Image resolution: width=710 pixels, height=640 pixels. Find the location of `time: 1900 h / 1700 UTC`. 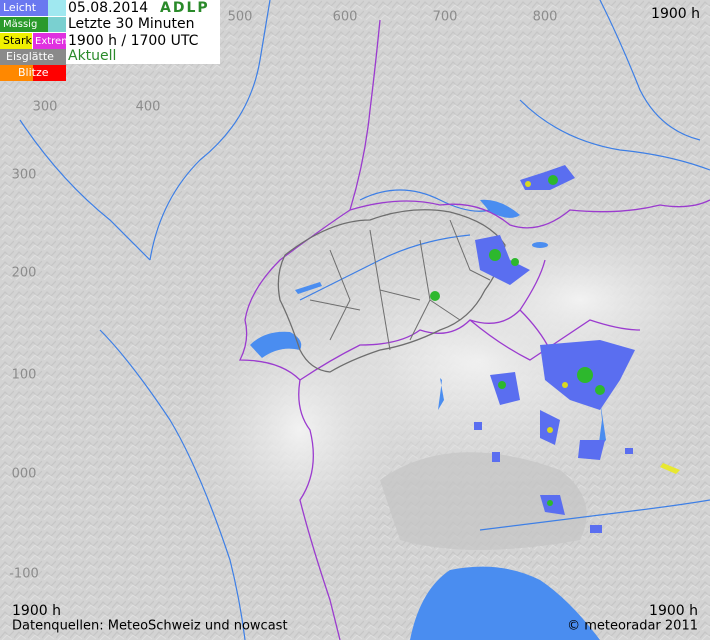

time: 1900 h / 1700 UTC is located at coordinates (133, 41).